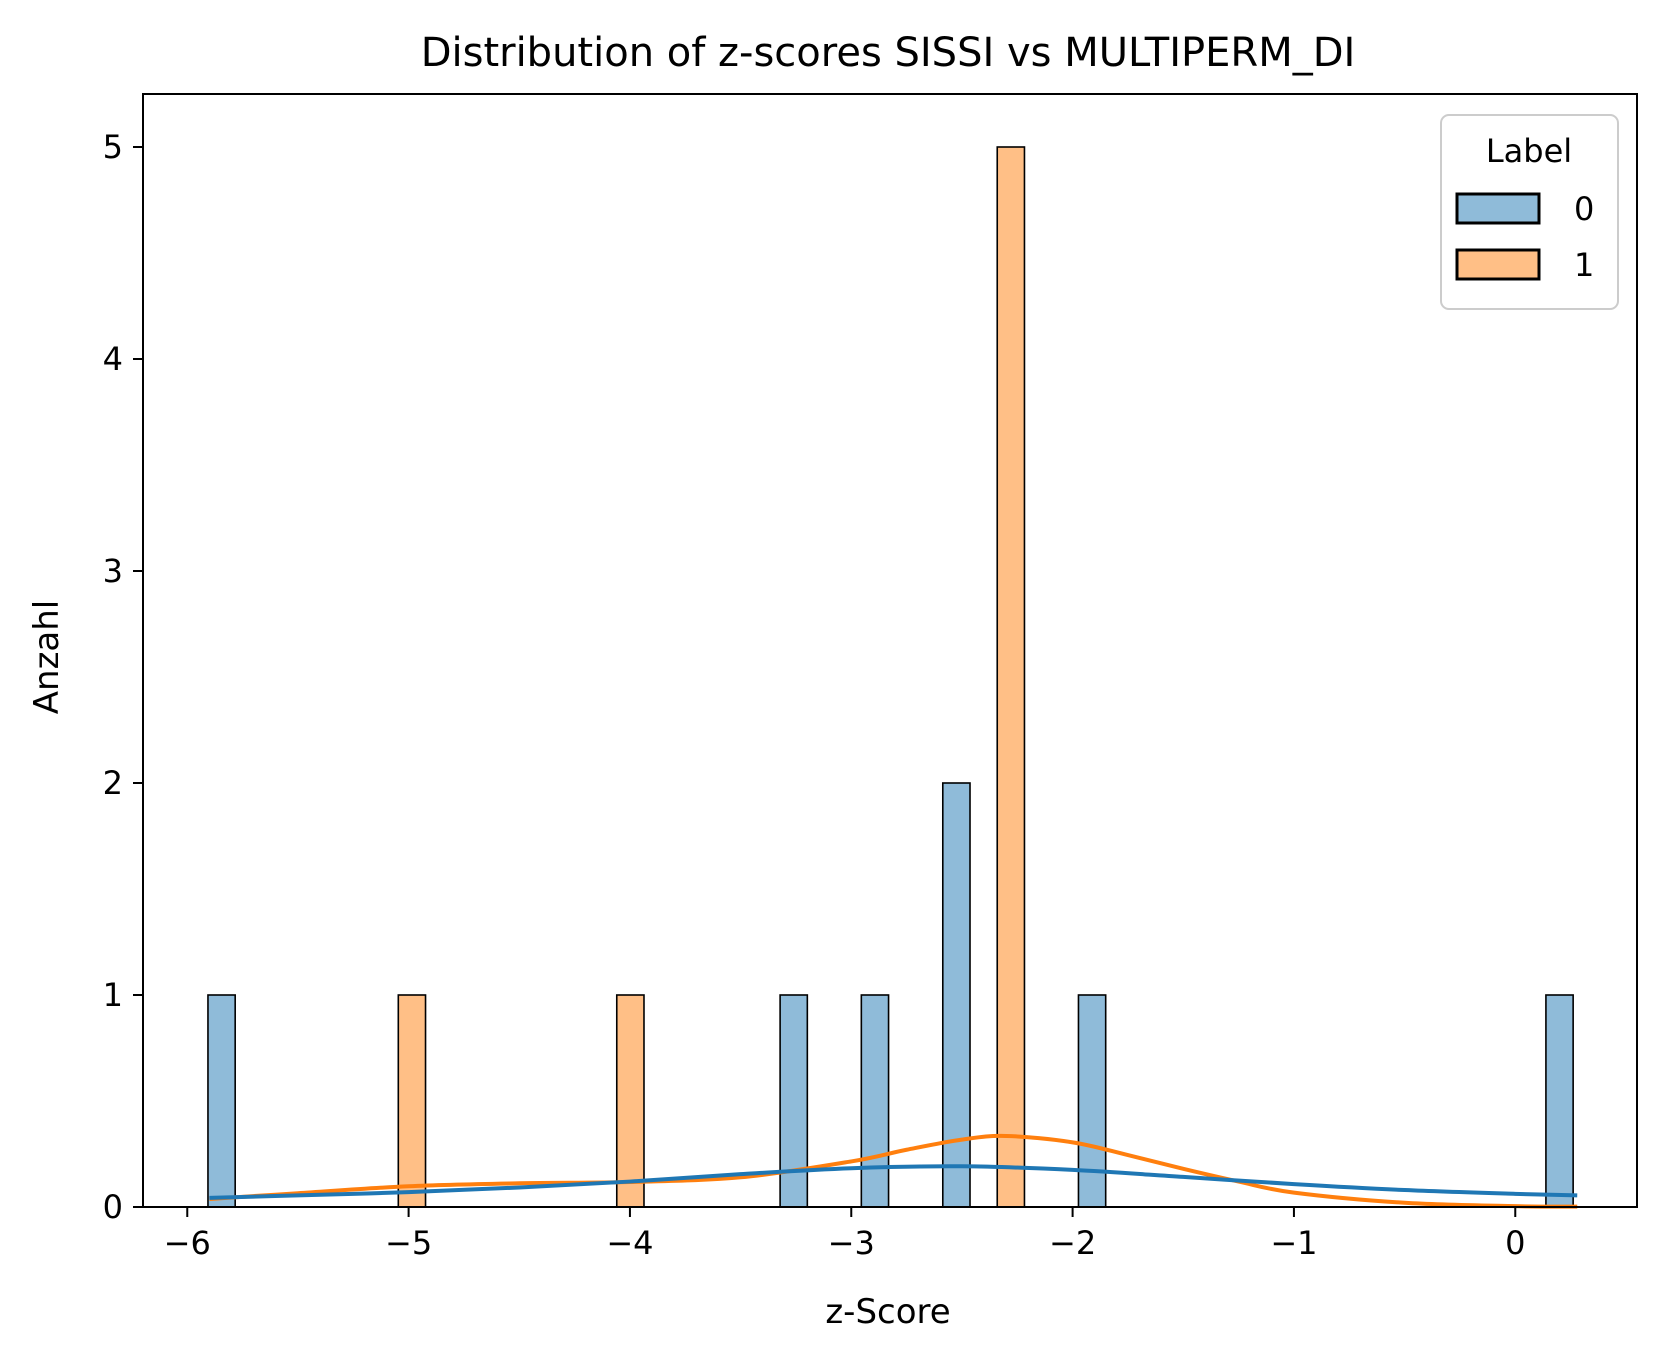  I want to click on legend-entries: 01, so click(1524, 237).